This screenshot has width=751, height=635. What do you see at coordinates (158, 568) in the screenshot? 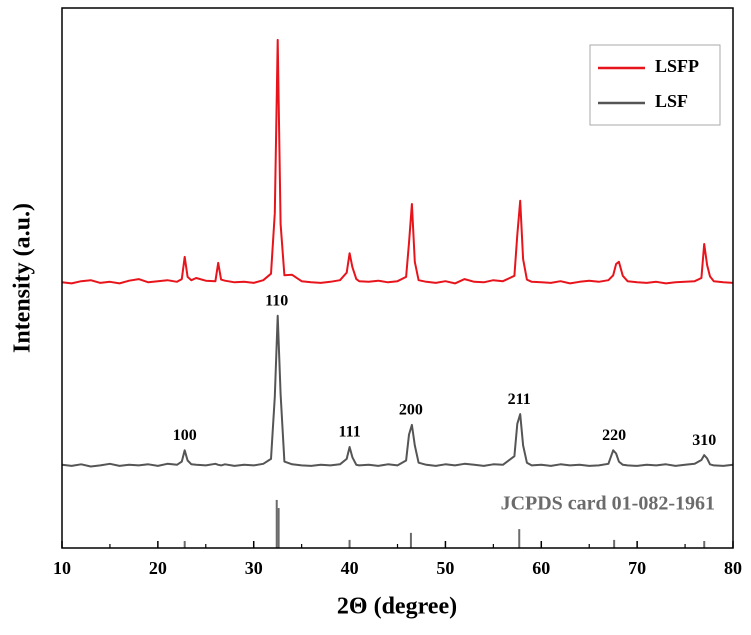
I see `x-tick-label: 20` at bounding box center [158, 568].